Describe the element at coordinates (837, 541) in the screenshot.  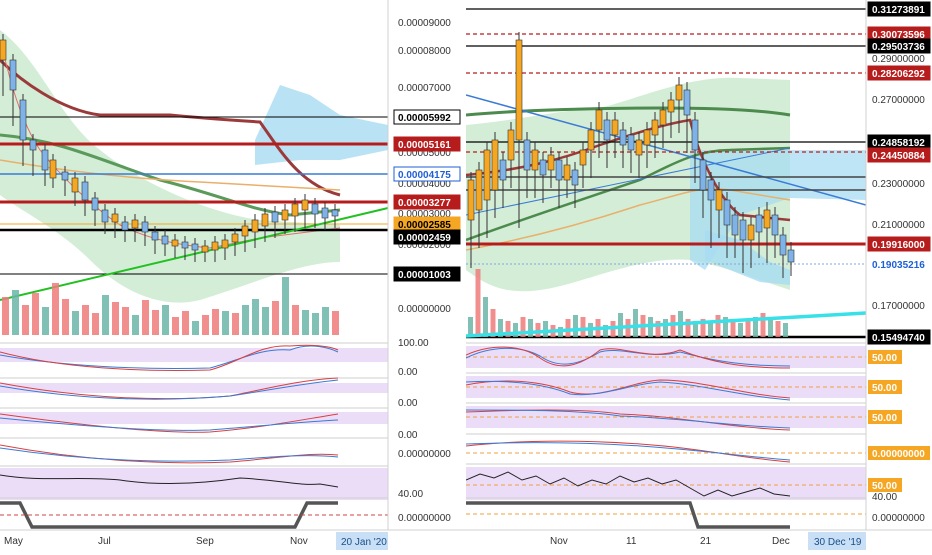
I see `right-date-badge` at that location.